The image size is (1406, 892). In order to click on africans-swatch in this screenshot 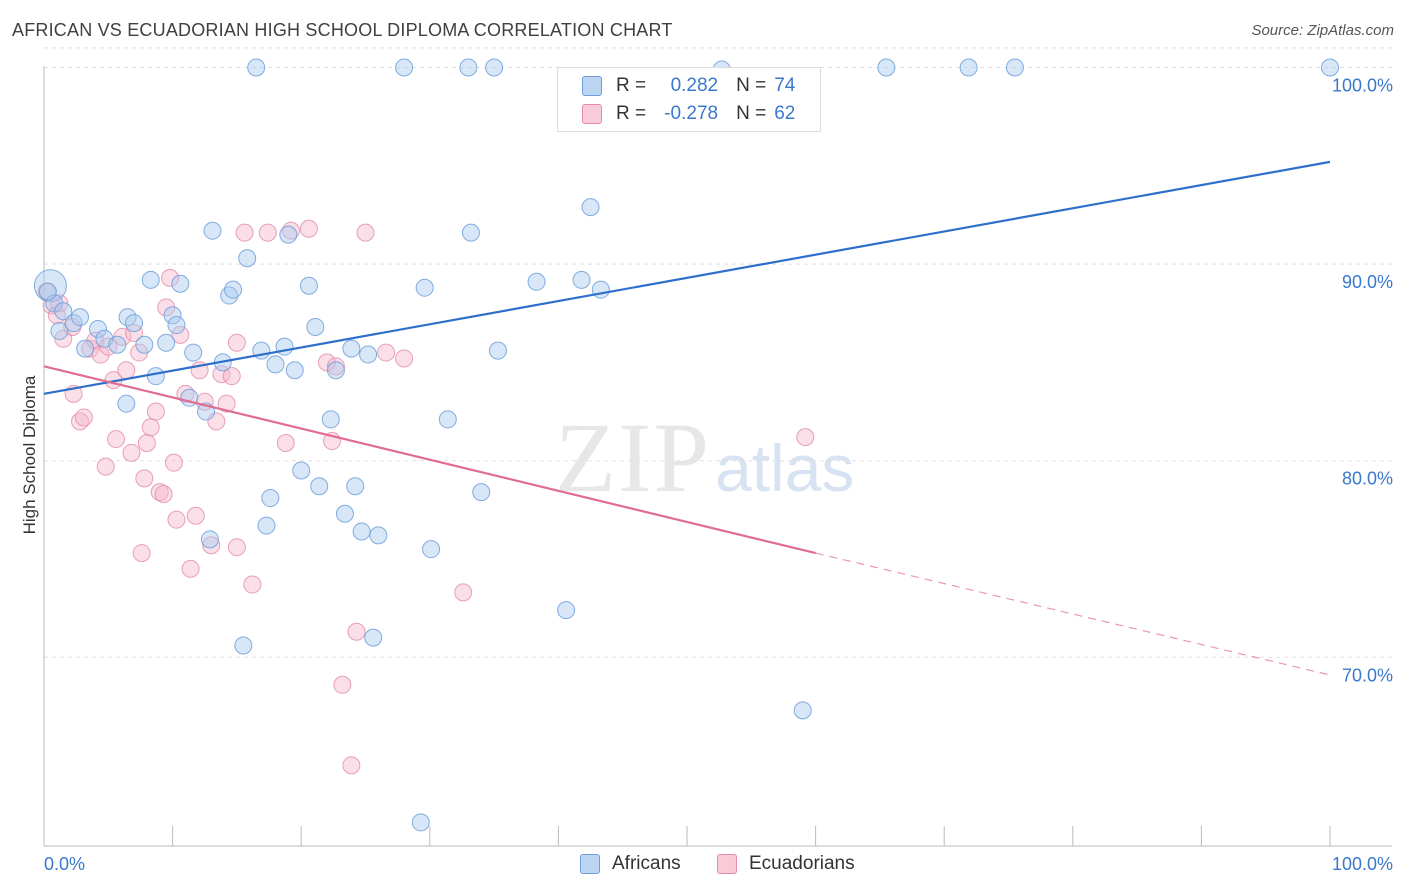, I will do `click(592, 86)`.